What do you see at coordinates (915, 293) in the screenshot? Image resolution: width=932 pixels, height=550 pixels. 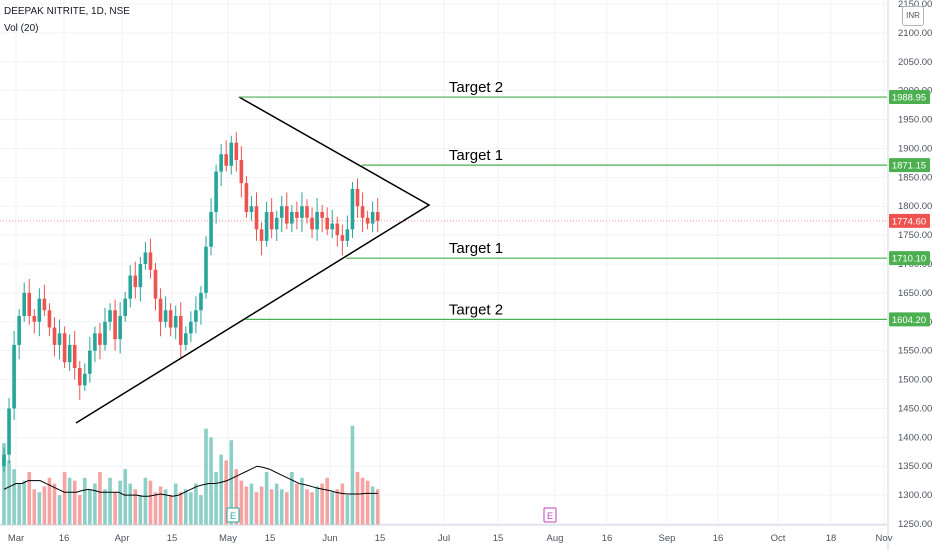 I see `price-tick-label: 1650.00` at bounding box center [915, 293].